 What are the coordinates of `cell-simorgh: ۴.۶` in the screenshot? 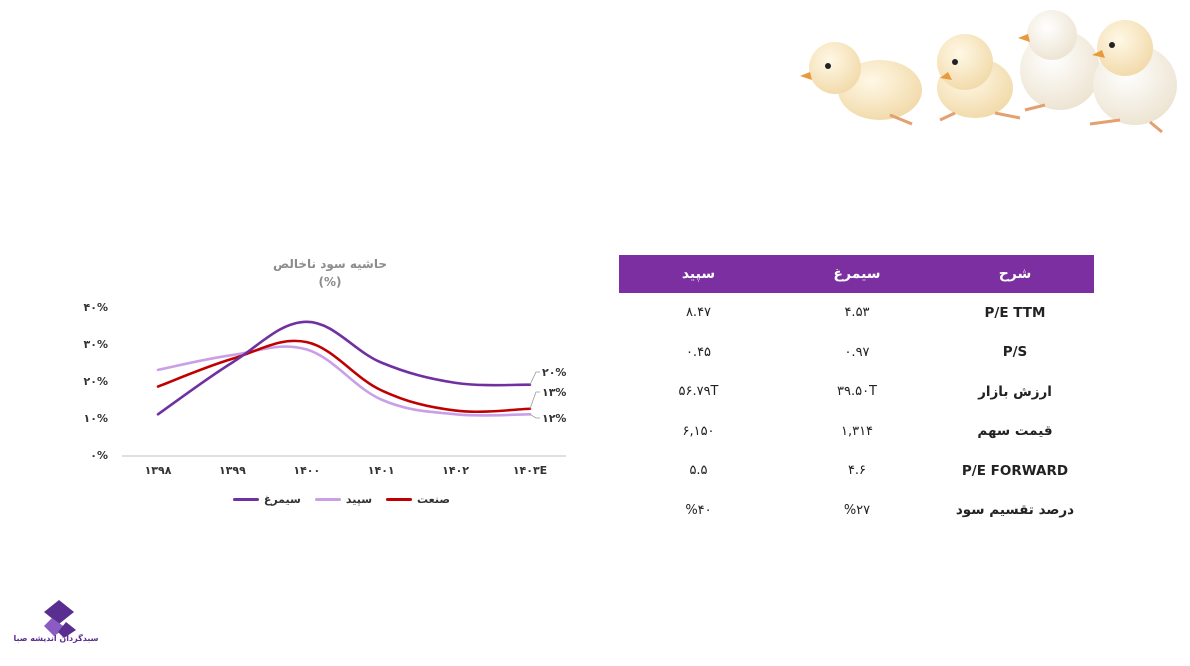 It's located at (857, 471).